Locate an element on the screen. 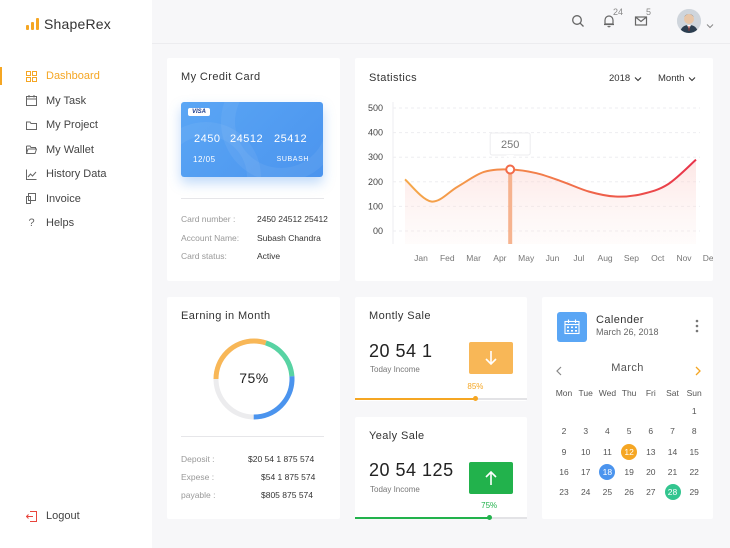 This screenshot has height=548, width=730. period-dropdown: Month is located at coordinates (677, 78).